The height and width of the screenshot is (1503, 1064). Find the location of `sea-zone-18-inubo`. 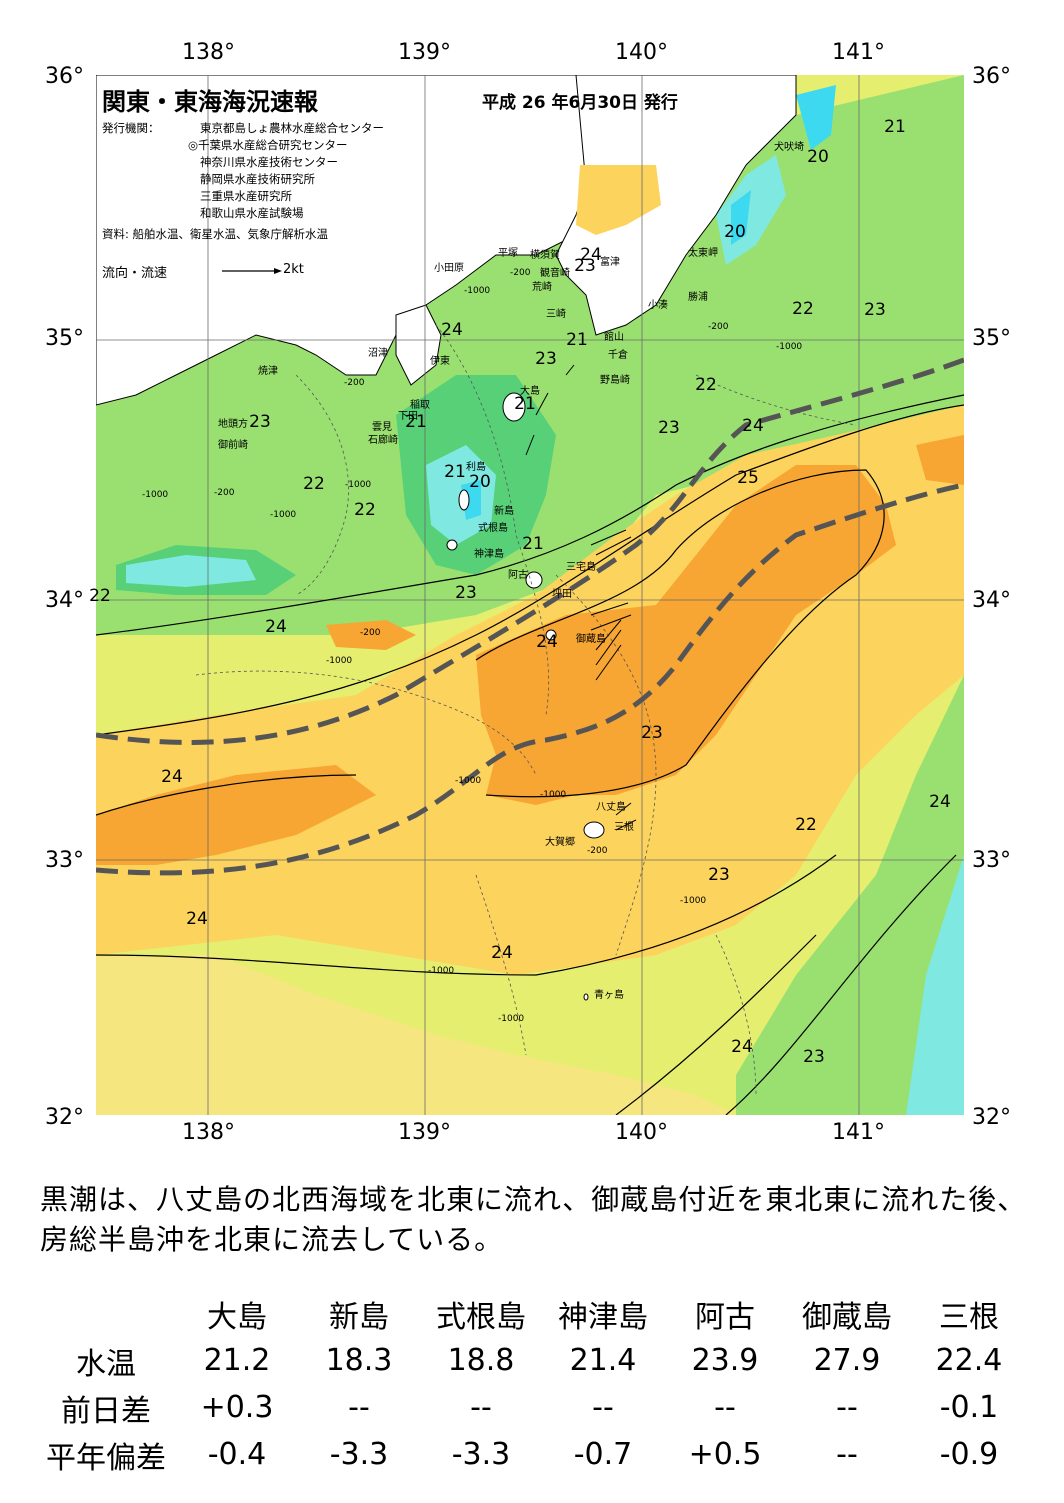

sea-zone-18-inubo is located at coordinates (816, 117).